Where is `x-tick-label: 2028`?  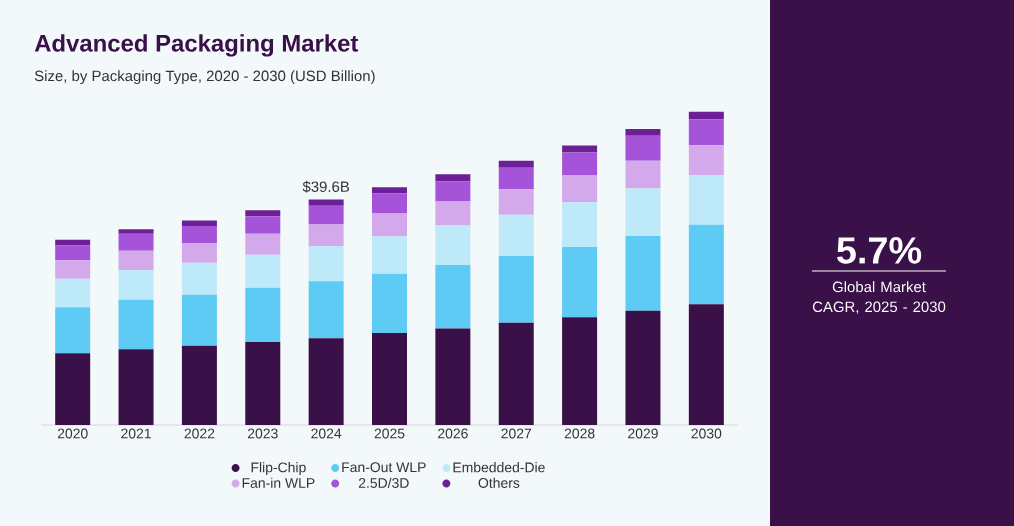 x-tick-label: 2028 is located at coordinates (579, 433).